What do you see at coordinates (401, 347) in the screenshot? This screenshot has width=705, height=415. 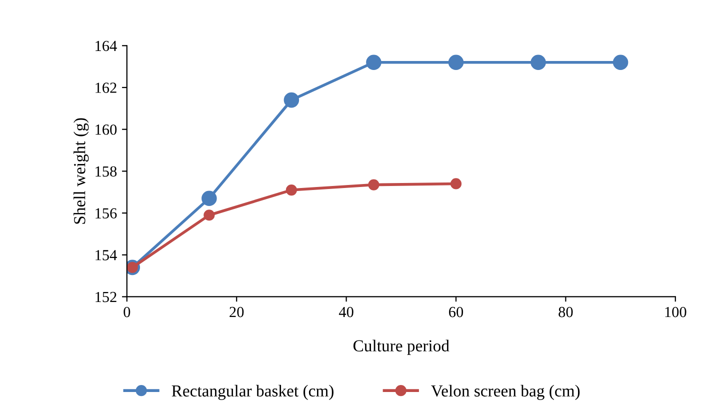 I see `x-axis-title: Culture period` at bounding box center [401, 347].